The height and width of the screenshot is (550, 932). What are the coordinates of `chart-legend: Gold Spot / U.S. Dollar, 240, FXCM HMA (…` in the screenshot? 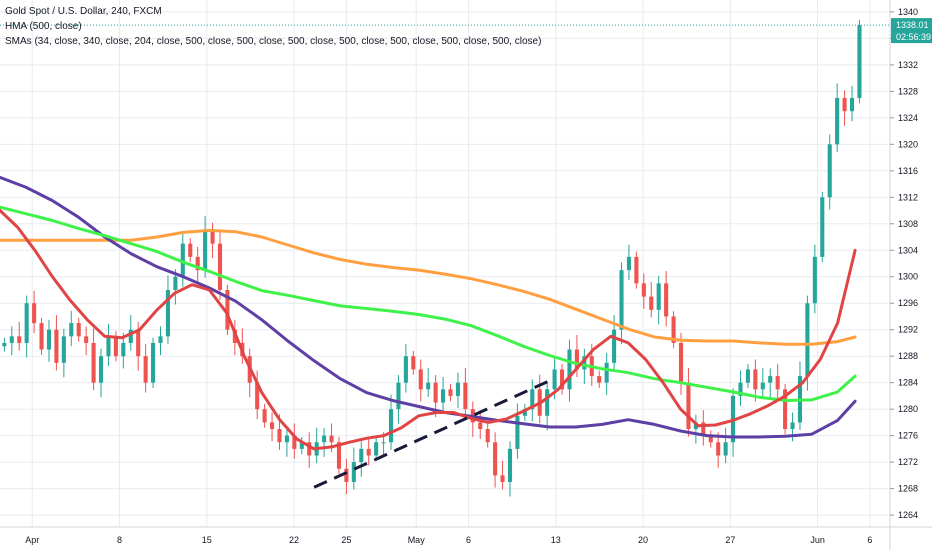 It's located at (273, 26).